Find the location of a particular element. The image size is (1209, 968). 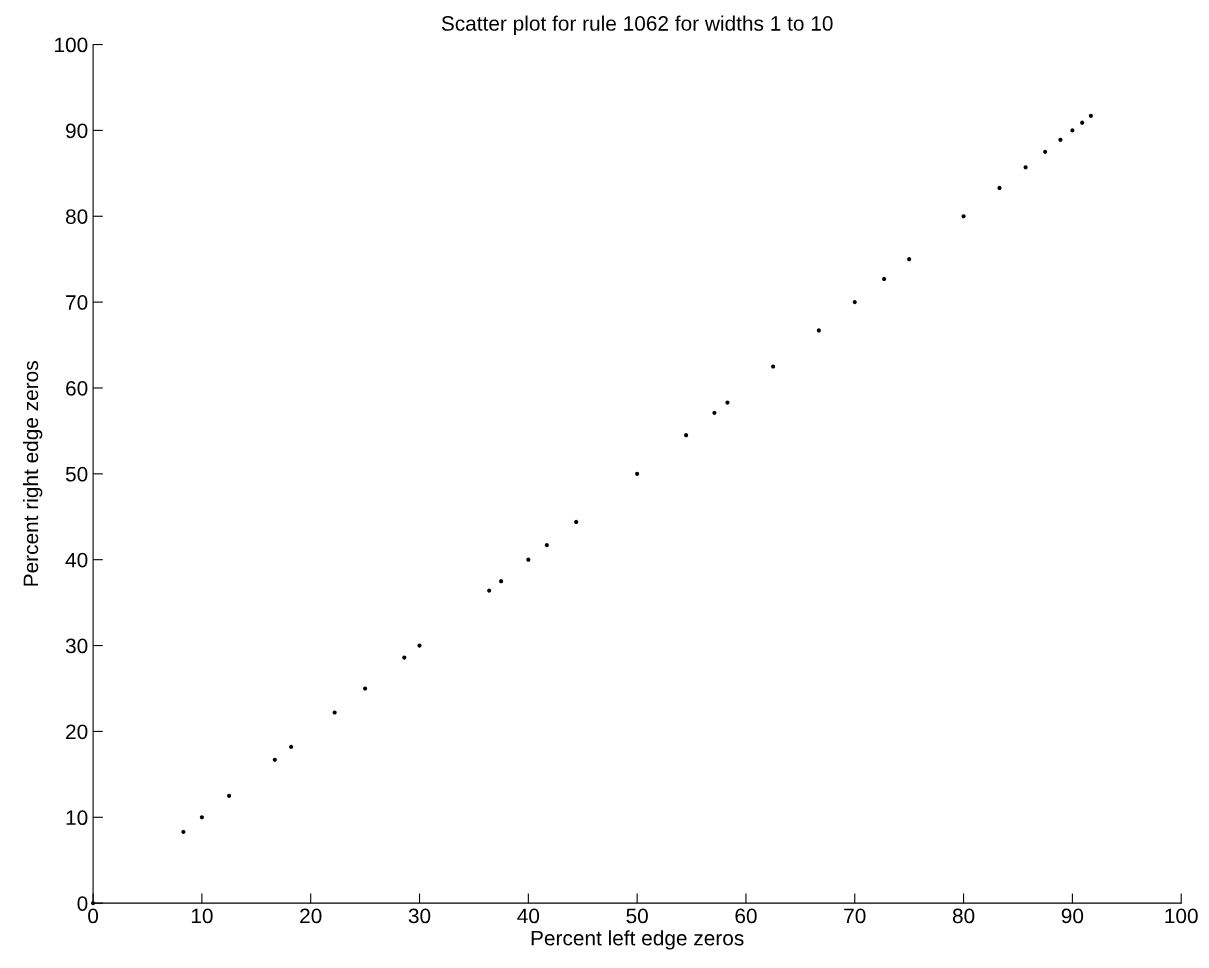

x-tick-label: 100 is located at coordinates (1181, 916).